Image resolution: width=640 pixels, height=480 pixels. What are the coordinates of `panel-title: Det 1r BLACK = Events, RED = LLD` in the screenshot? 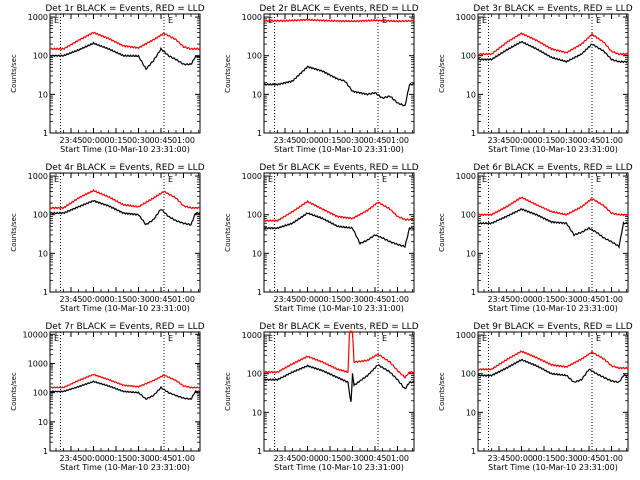 It's located at (124, 9).